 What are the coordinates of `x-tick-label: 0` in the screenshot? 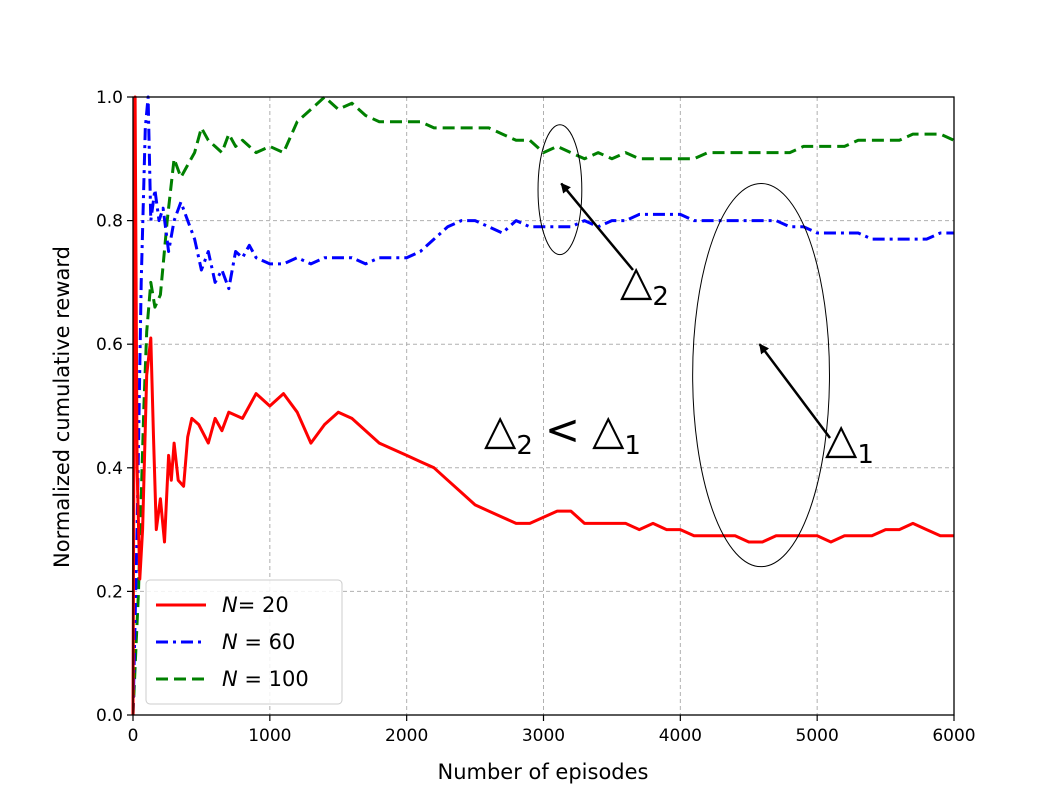 It's located at (133, 736).